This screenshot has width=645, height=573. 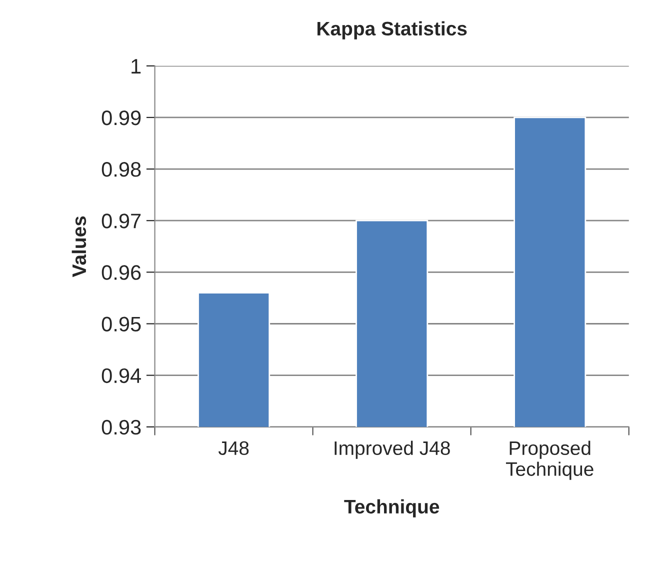 What do you see at coordinates (121, 324) in the screenshot?
I see `y-tick-label: 0.95` at bounding box center [121, 324].